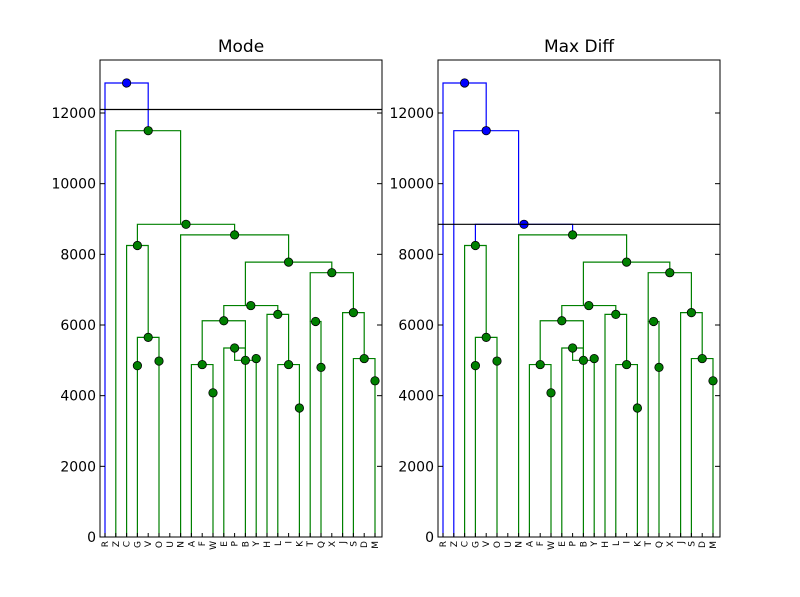  What do you see at coordinates (73, 185) in the screenshot?
I see `y-tick-label: 10000` at bounding box center [73, 185].